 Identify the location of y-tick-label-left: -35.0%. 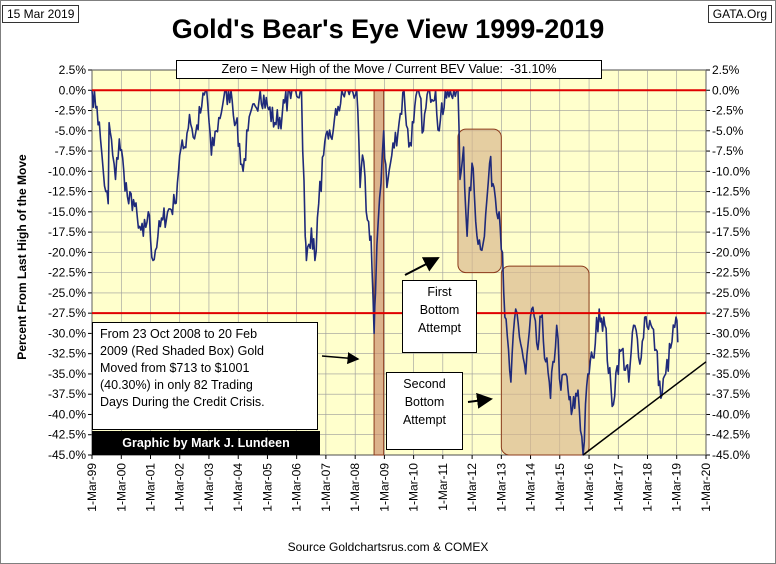
(67, 374).